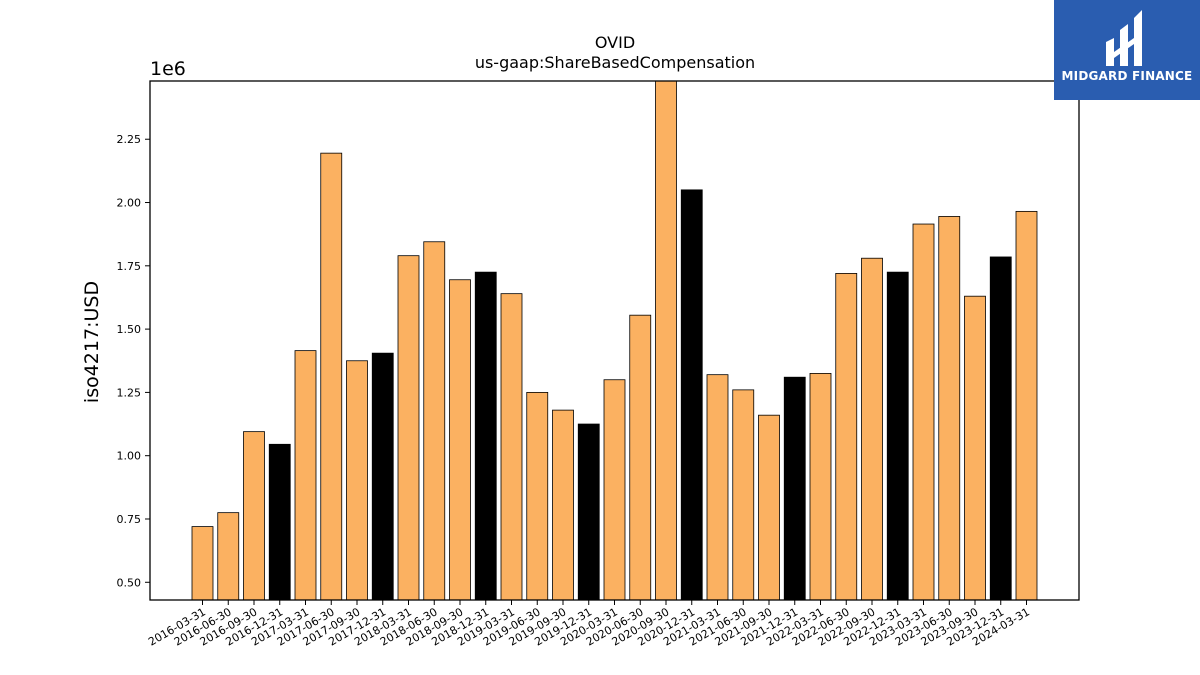 The width and height of the screenshot is (1200, 675). Describe the element at coordinates (129, 519) in the screenshot. I see `y-tick-label: 0.75` at that location.